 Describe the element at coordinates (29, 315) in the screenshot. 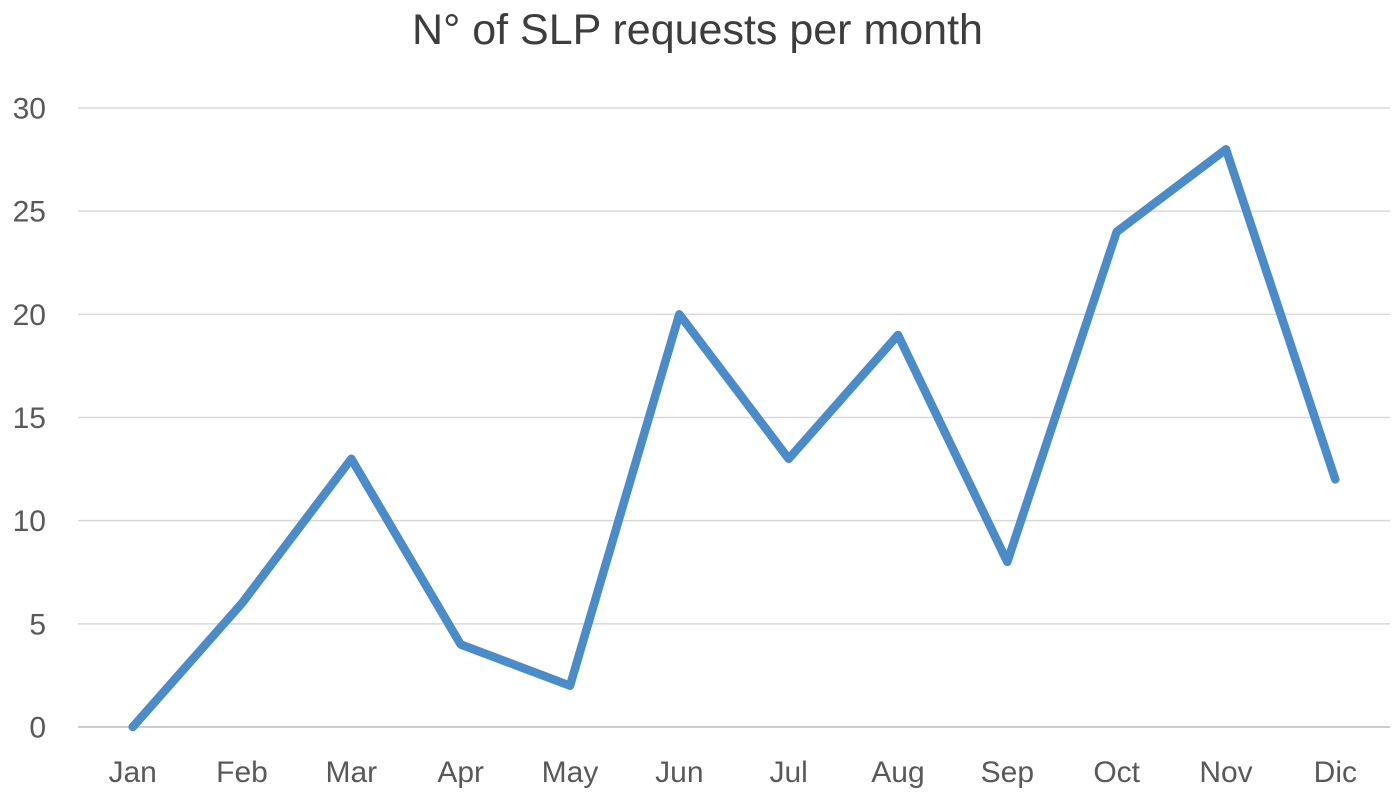

I see `y-tick-label: 20` at that location.